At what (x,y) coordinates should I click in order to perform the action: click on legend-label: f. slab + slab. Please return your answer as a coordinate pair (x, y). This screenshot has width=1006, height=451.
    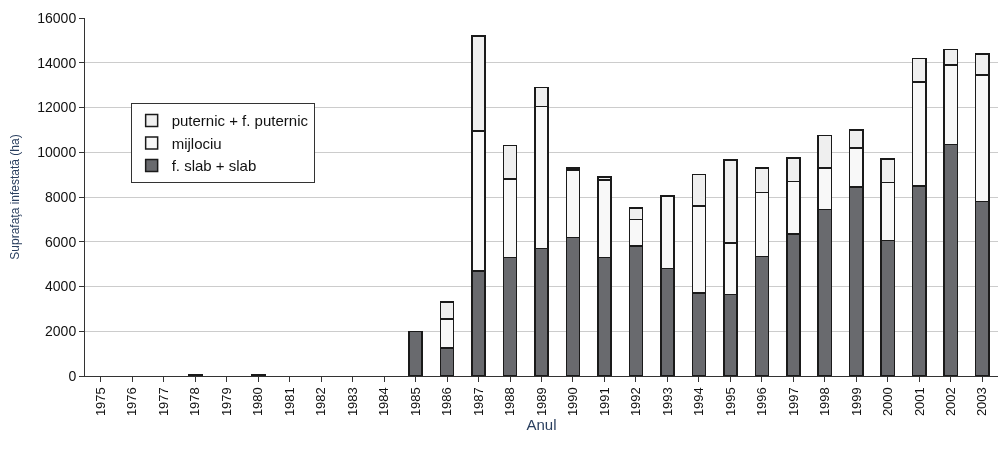
    Looking at the image, I should click on (214, 166).